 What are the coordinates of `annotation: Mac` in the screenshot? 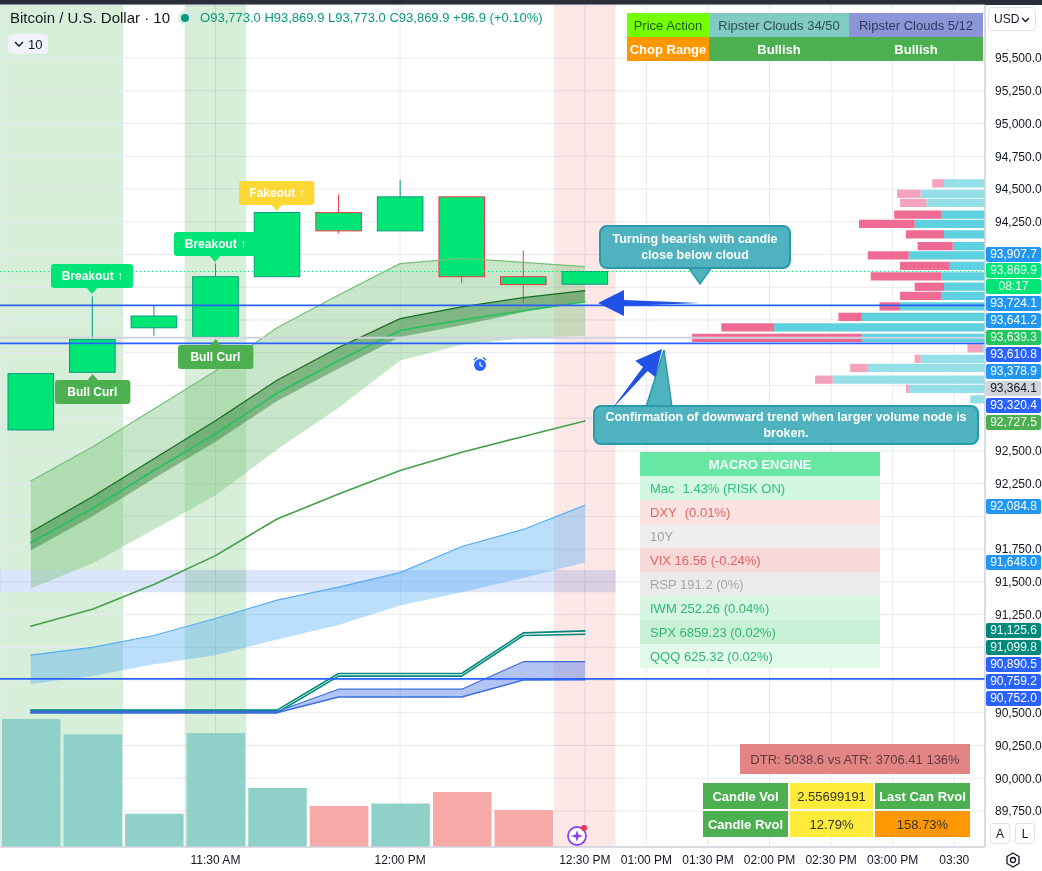 It's located at (662, 488).